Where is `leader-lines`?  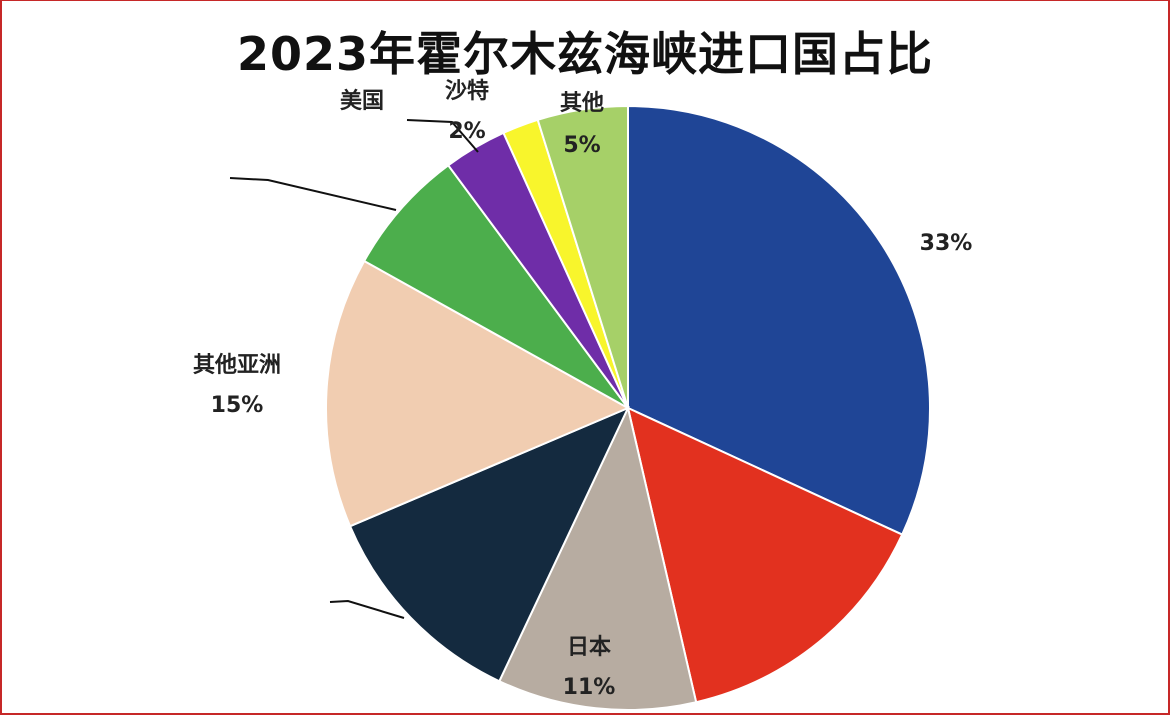
leader-lines is located at coordinates (354, 369).